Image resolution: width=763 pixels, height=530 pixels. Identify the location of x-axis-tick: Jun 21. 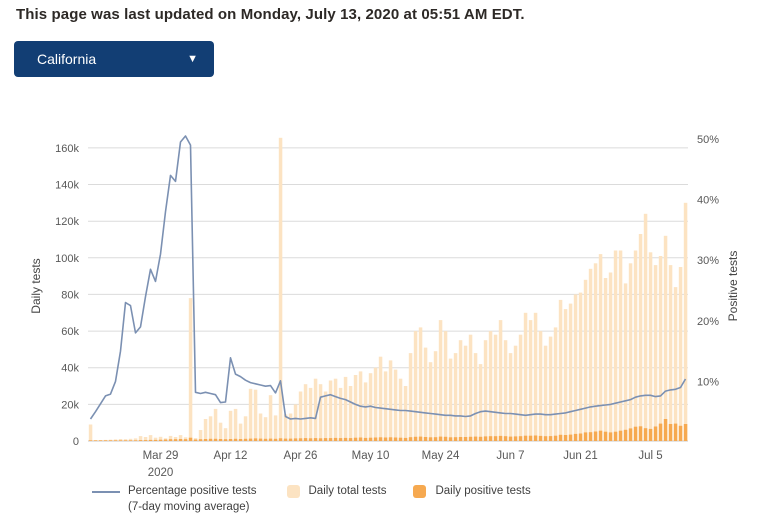
(580, 456).